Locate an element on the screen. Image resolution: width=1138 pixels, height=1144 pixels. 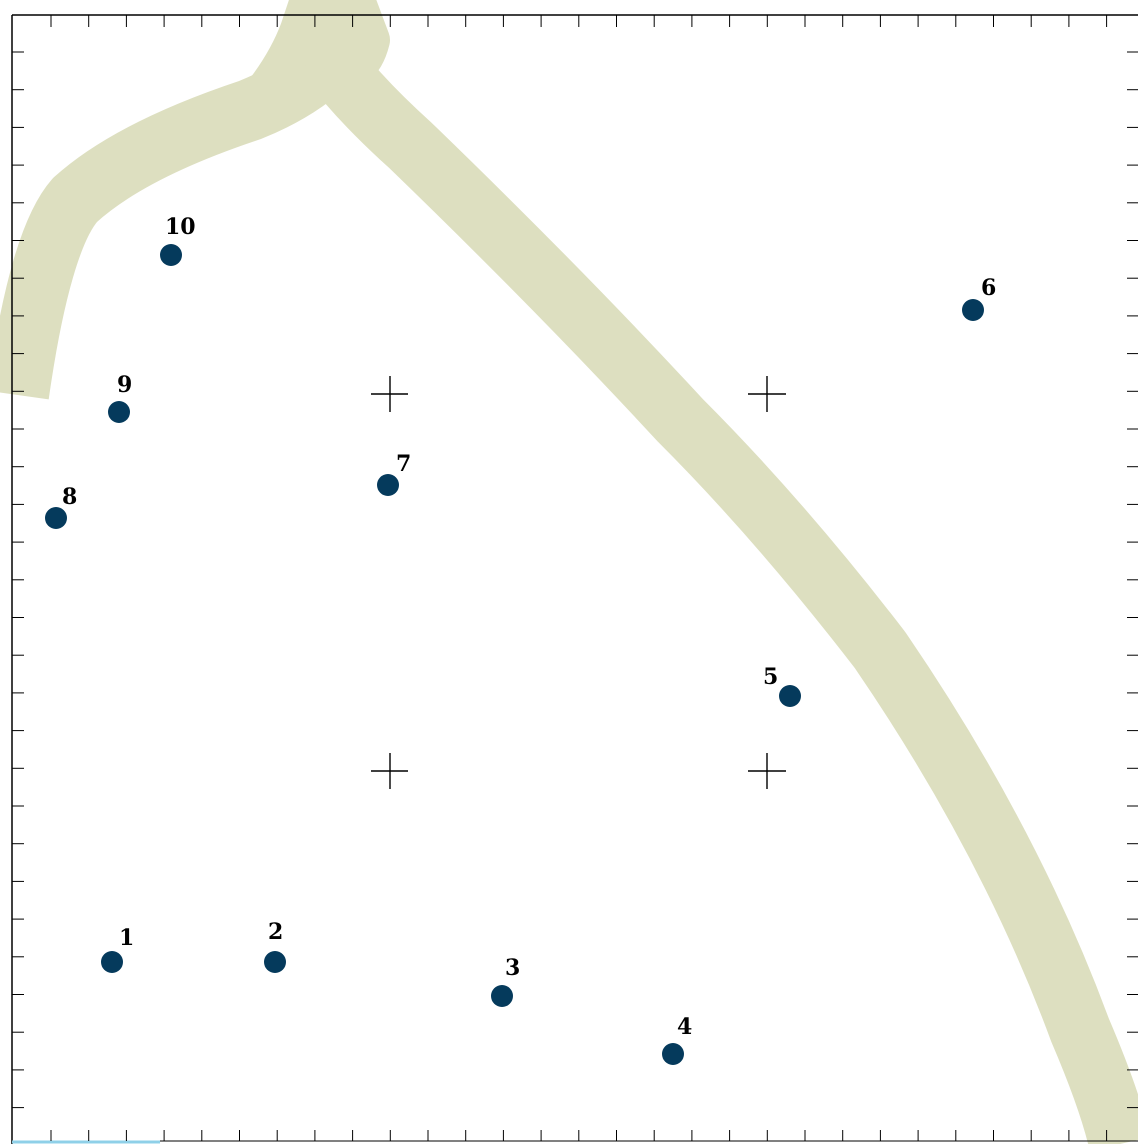
point-label: 10 is located at coordinates (180, 227).